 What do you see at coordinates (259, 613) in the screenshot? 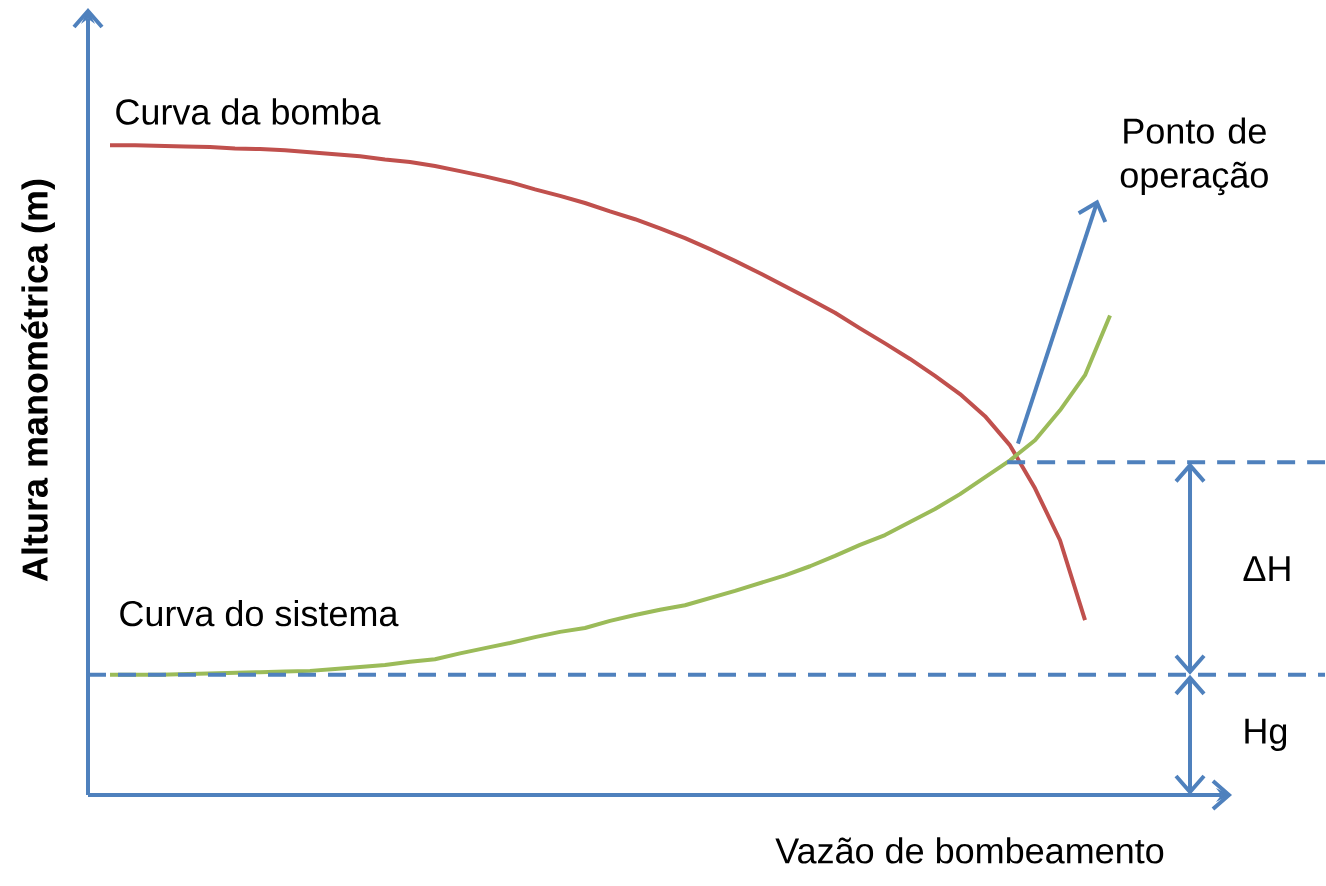
I see `series-label: Curva do sistema` at bounding box center [259, 613].